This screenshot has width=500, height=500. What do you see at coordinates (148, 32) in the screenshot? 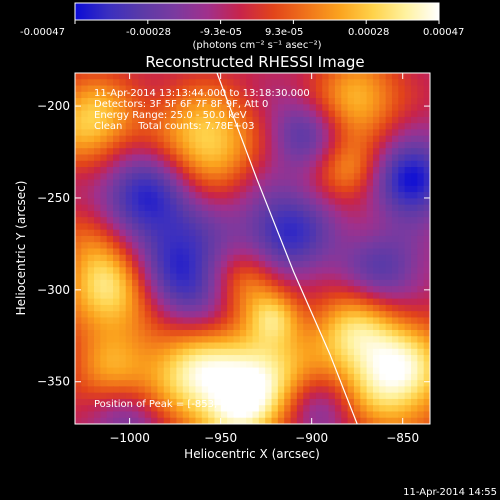
I see `colorbar-tick-label: -0.00028` at bounding box center [148, 32].